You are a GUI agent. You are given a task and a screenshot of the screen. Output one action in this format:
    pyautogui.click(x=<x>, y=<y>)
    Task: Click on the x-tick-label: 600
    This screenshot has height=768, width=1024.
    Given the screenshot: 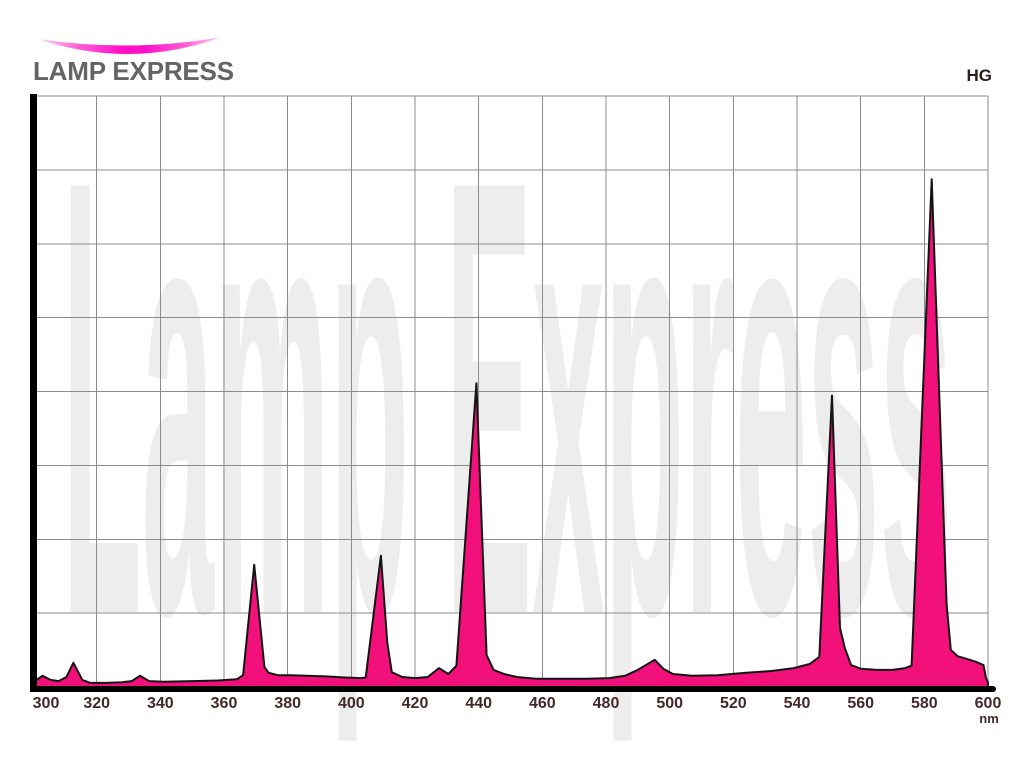 What is the action you would take?
    pyautogui.click(x=988, y=703)
    